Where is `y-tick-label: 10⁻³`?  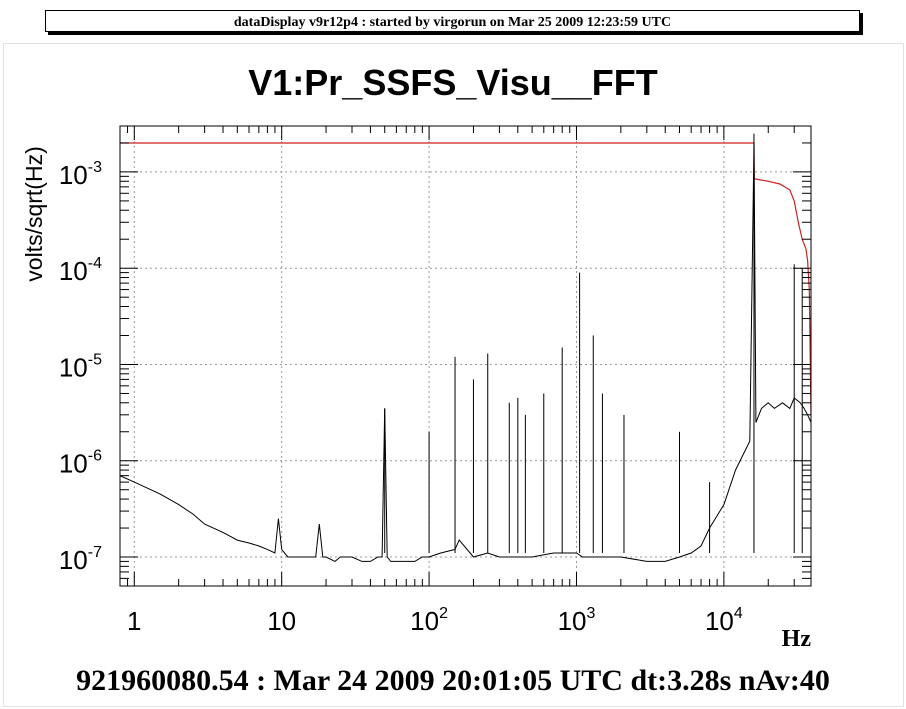 y-tick-label: 10⁻³ is located at coordinates (80, 174).